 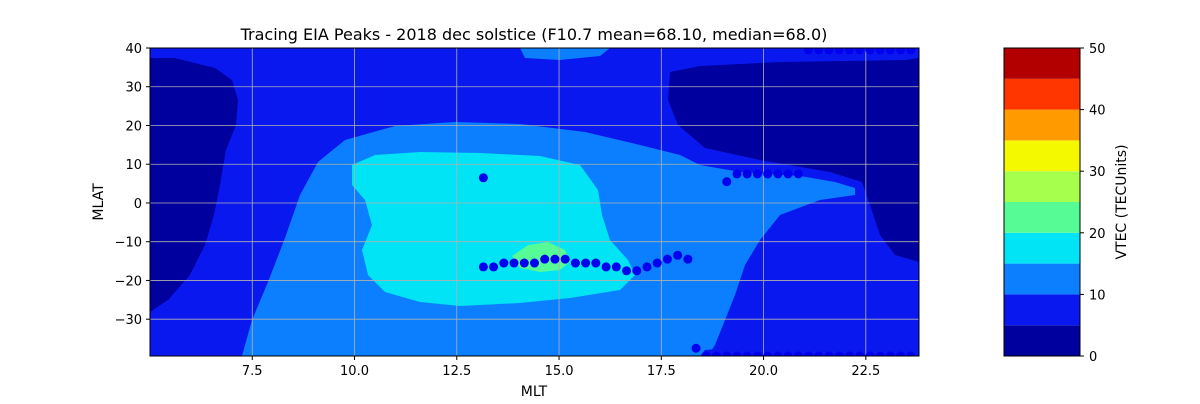 What do you see at coordinates (793, 160) in the screenshot?
I see `contour-0-5-right` at bounding box center [793, 160].